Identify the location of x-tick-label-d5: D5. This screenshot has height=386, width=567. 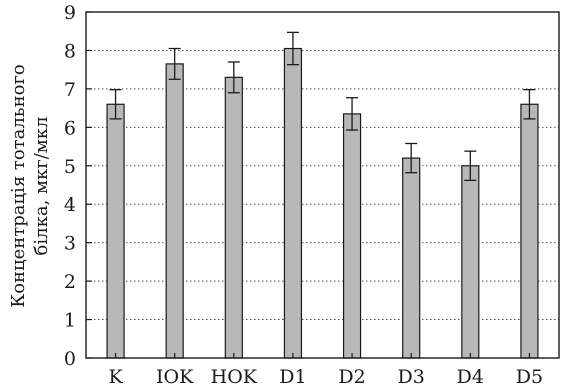
(529, 376).